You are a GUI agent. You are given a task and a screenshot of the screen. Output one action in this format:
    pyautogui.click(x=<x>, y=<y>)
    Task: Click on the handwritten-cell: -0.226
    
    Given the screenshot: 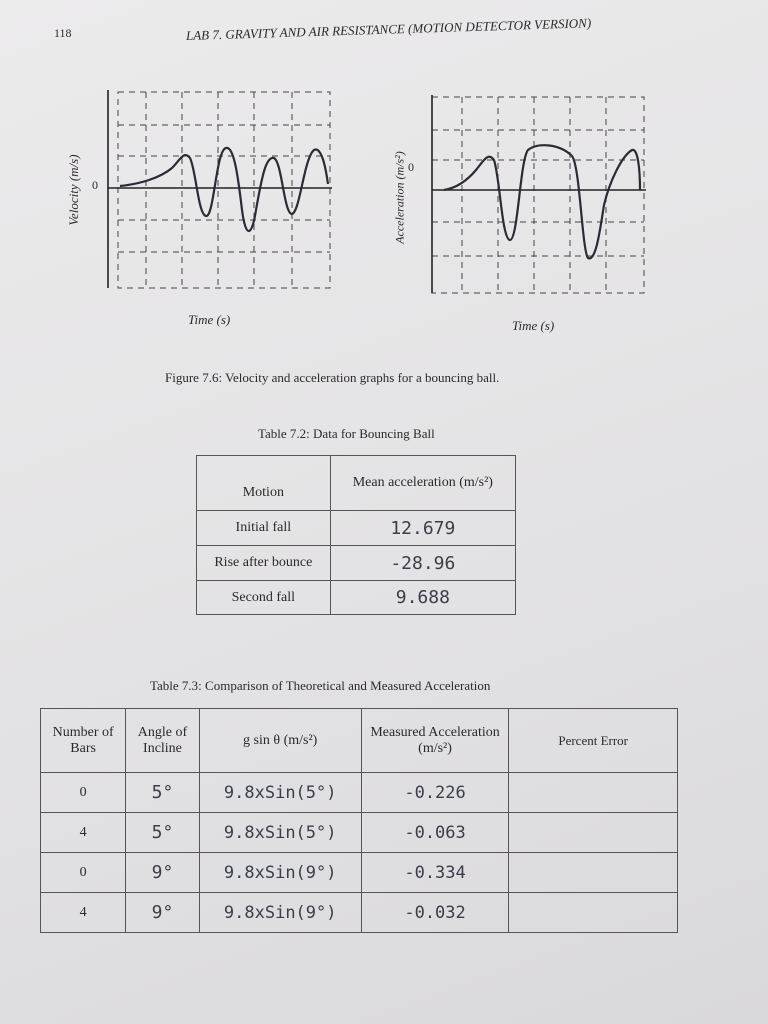 What is the action you would take?
    pyautogui.click(x=435, y=792)
    